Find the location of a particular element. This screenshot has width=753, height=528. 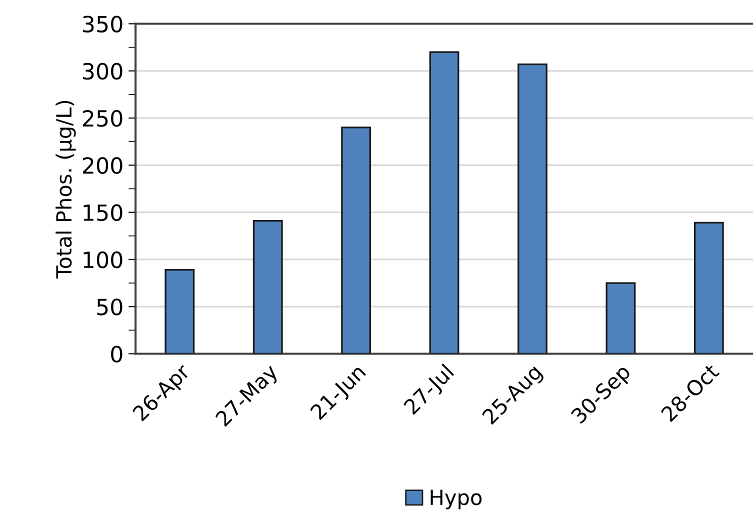

y-tick-label: 100 is located at coordinates (103, 259).